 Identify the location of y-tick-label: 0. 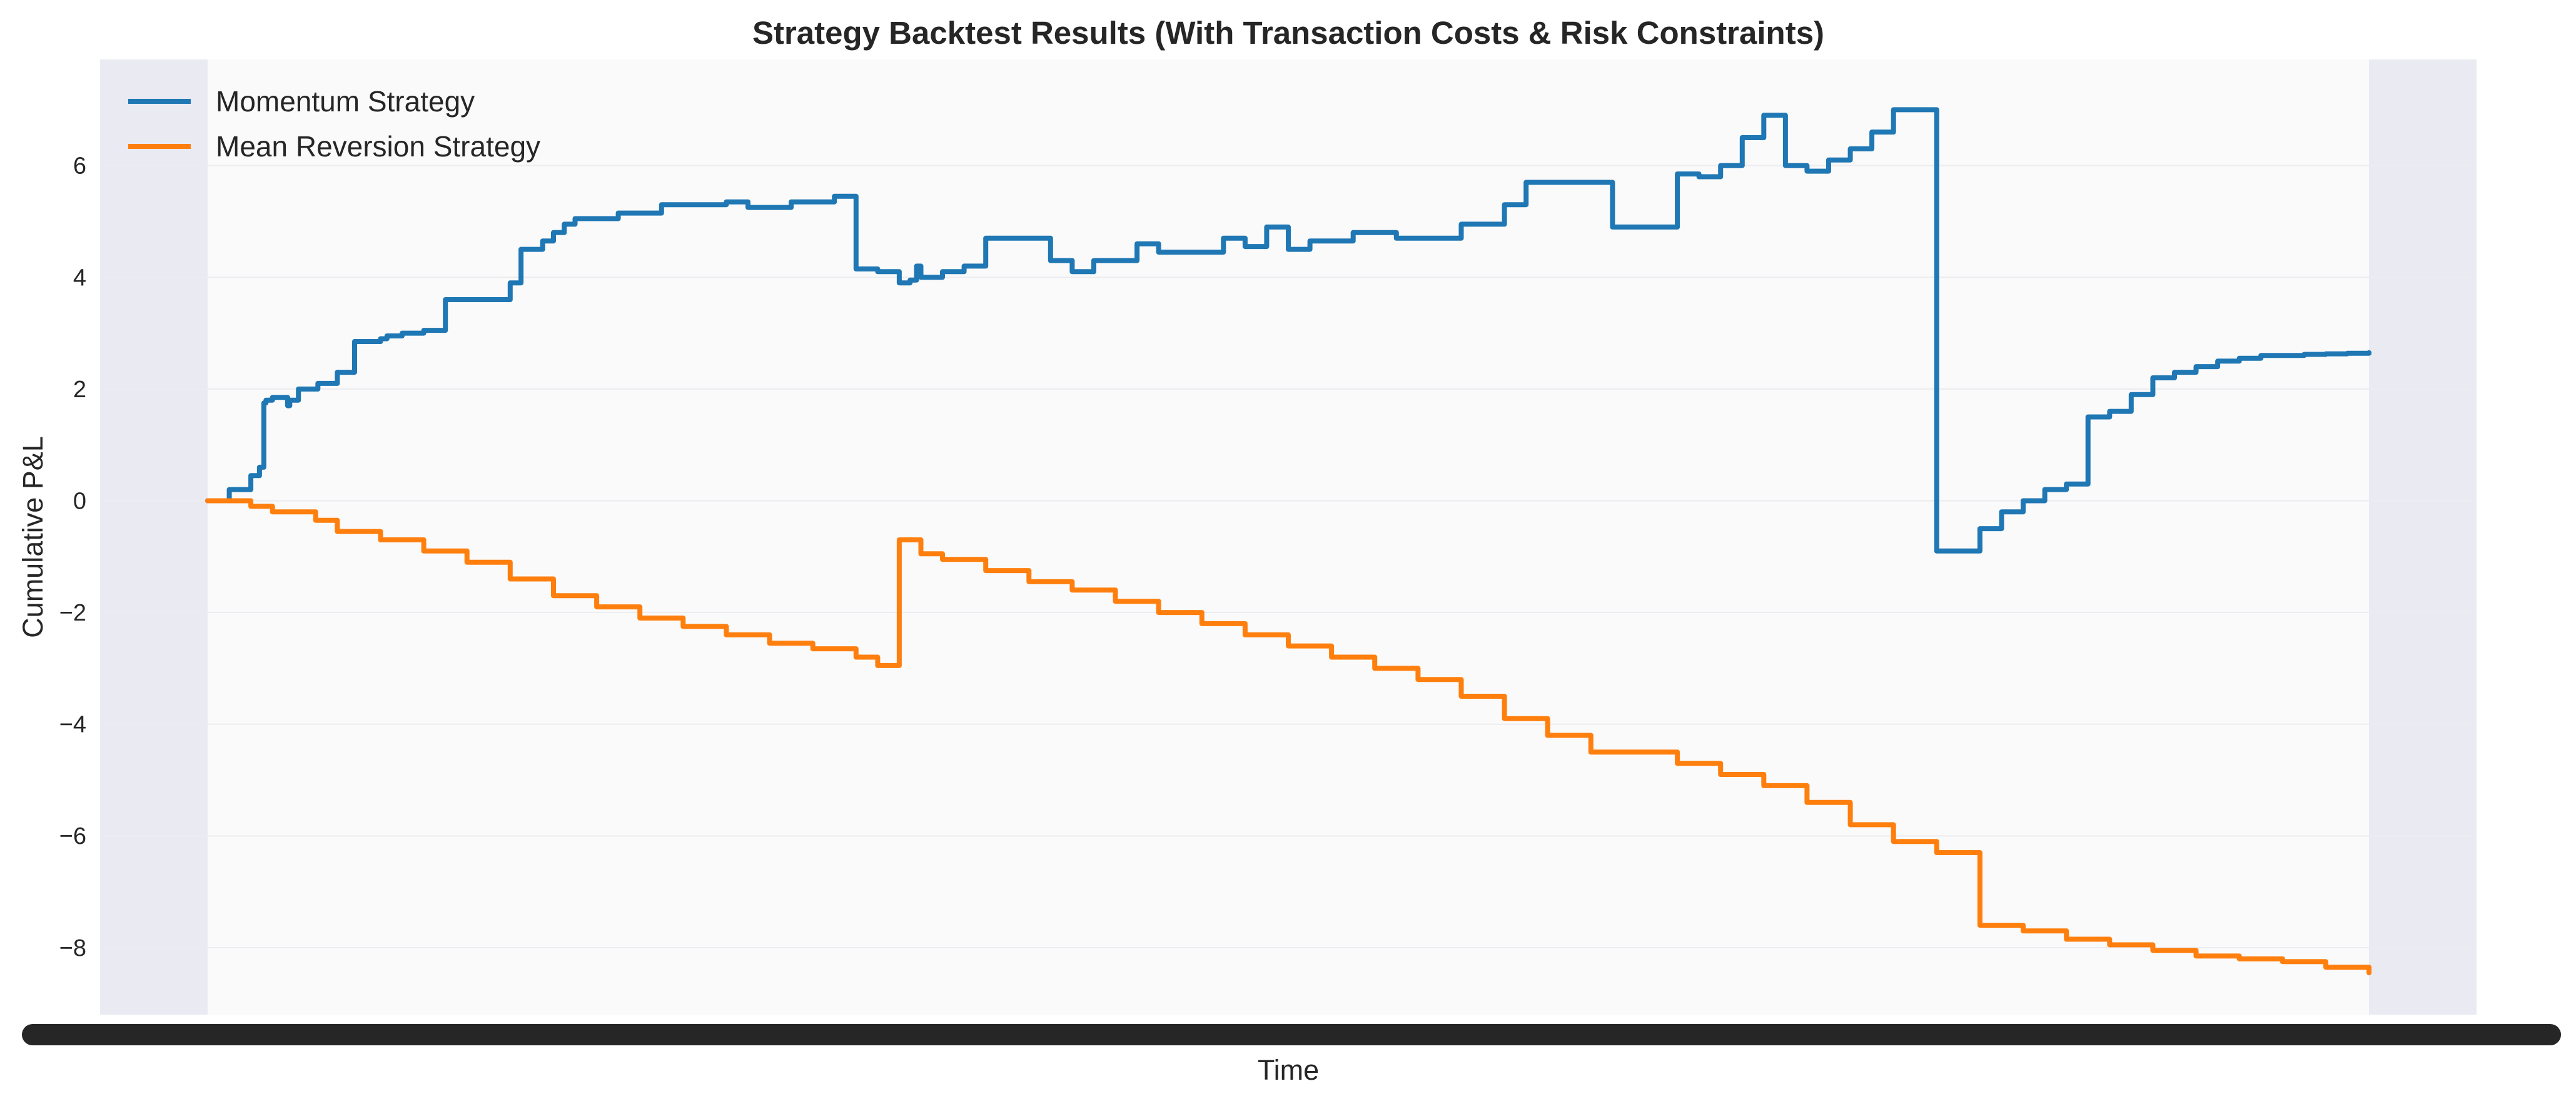
(80, 501).